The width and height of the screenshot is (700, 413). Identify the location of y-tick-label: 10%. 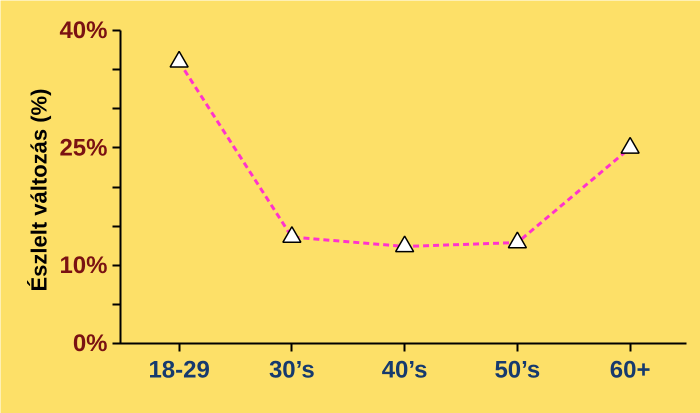
(83, 265).